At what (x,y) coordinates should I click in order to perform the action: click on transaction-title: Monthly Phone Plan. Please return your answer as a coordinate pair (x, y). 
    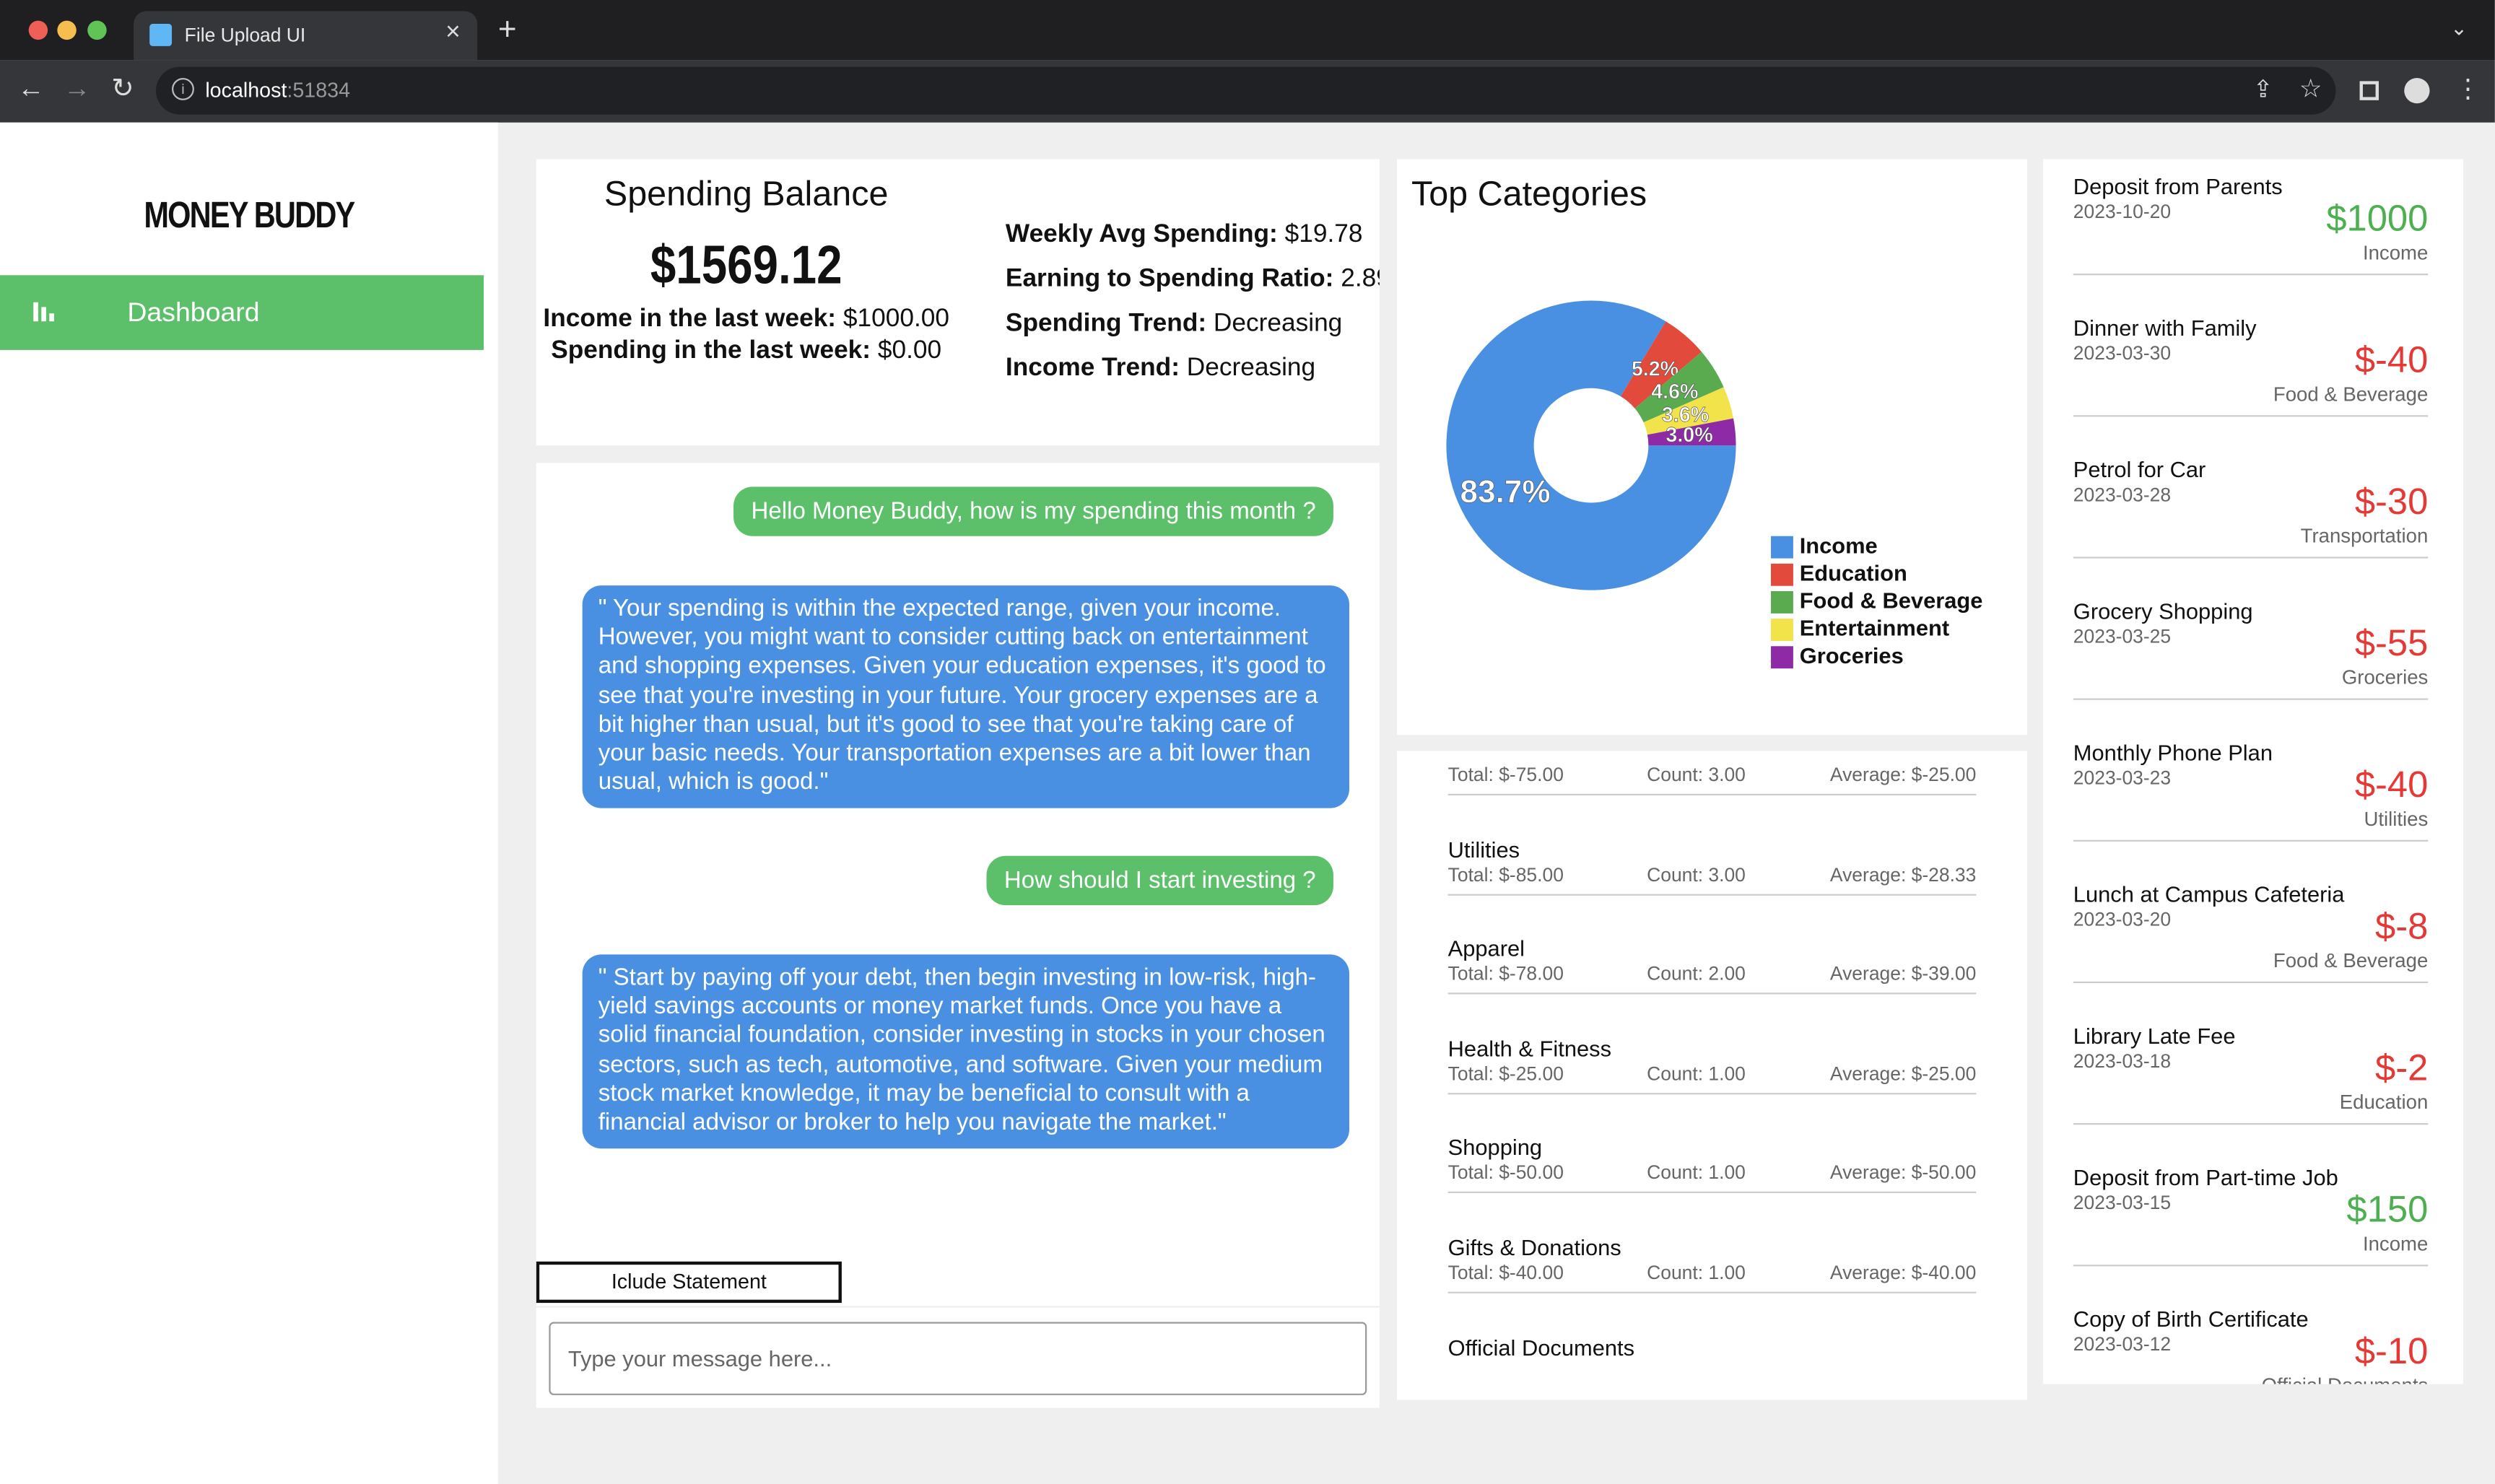
    Looking at the image, I should click on (2173, 752).